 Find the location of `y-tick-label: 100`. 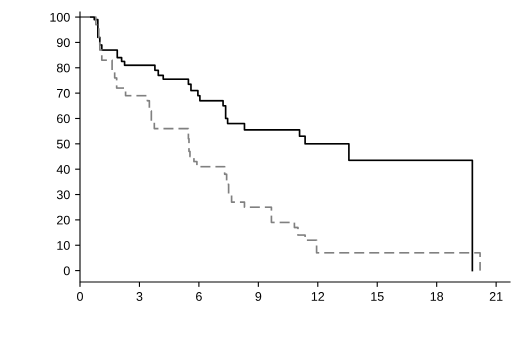

y-tick-label: 100 is located at coordinates (60, 17).